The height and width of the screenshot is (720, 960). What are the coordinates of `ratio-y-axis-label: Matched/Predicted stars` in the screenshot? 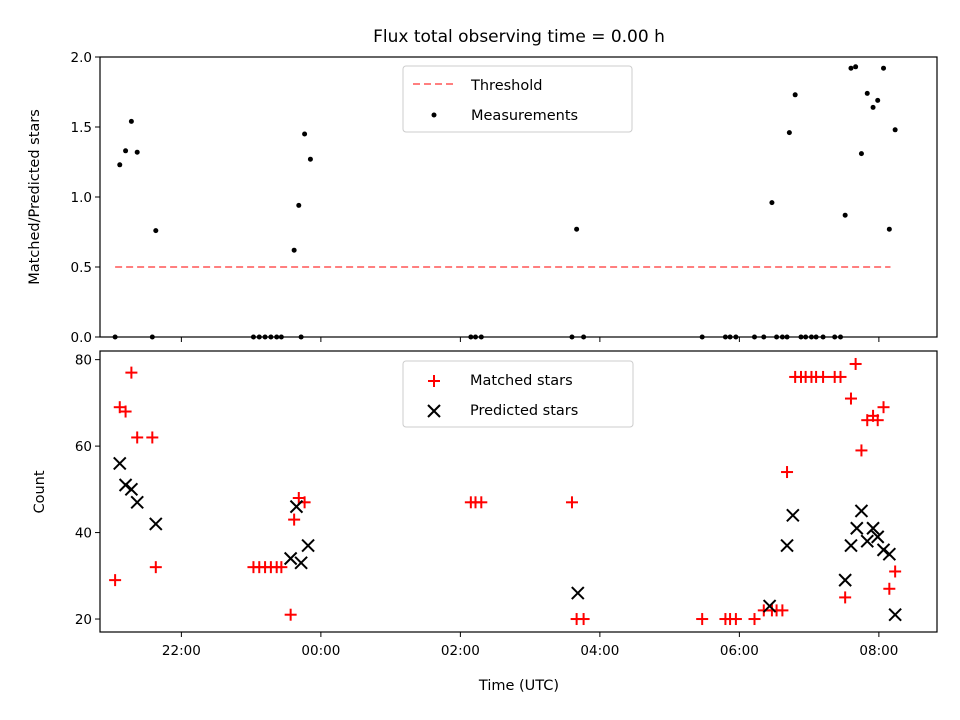 It's located at (35, 197).